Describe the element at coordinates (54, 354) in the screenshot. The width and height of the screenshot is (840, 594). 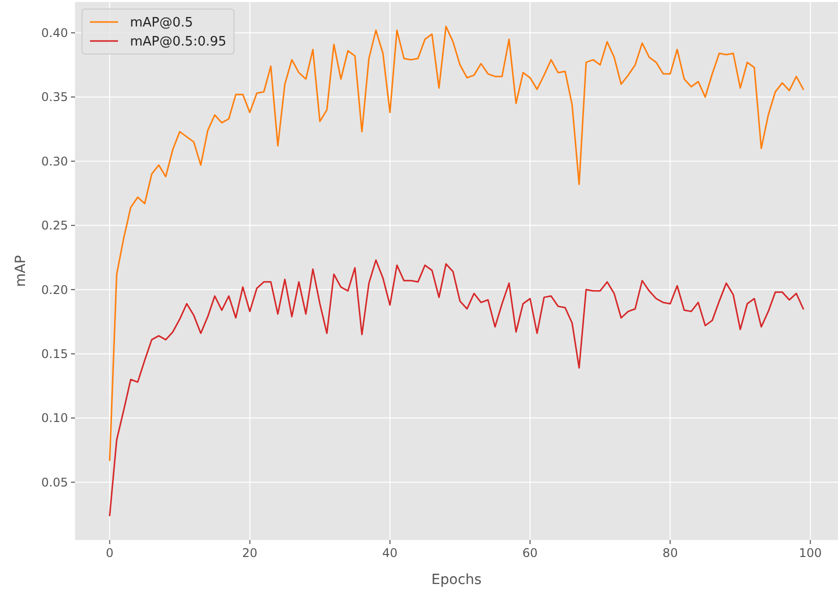
I see `y-tick-label: 0.15` at that location.